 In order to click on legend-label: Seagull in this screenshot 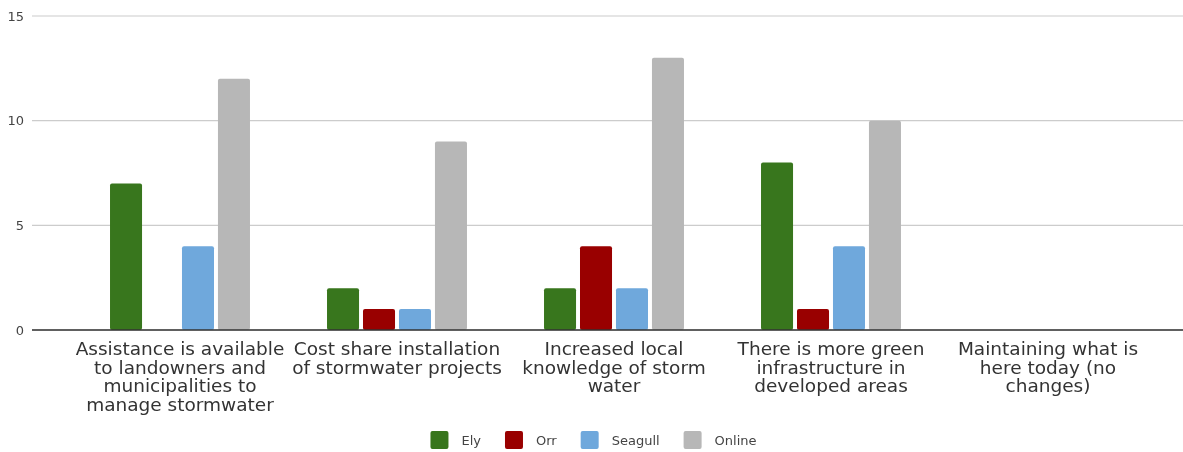, I will do `click(635, 440)`.